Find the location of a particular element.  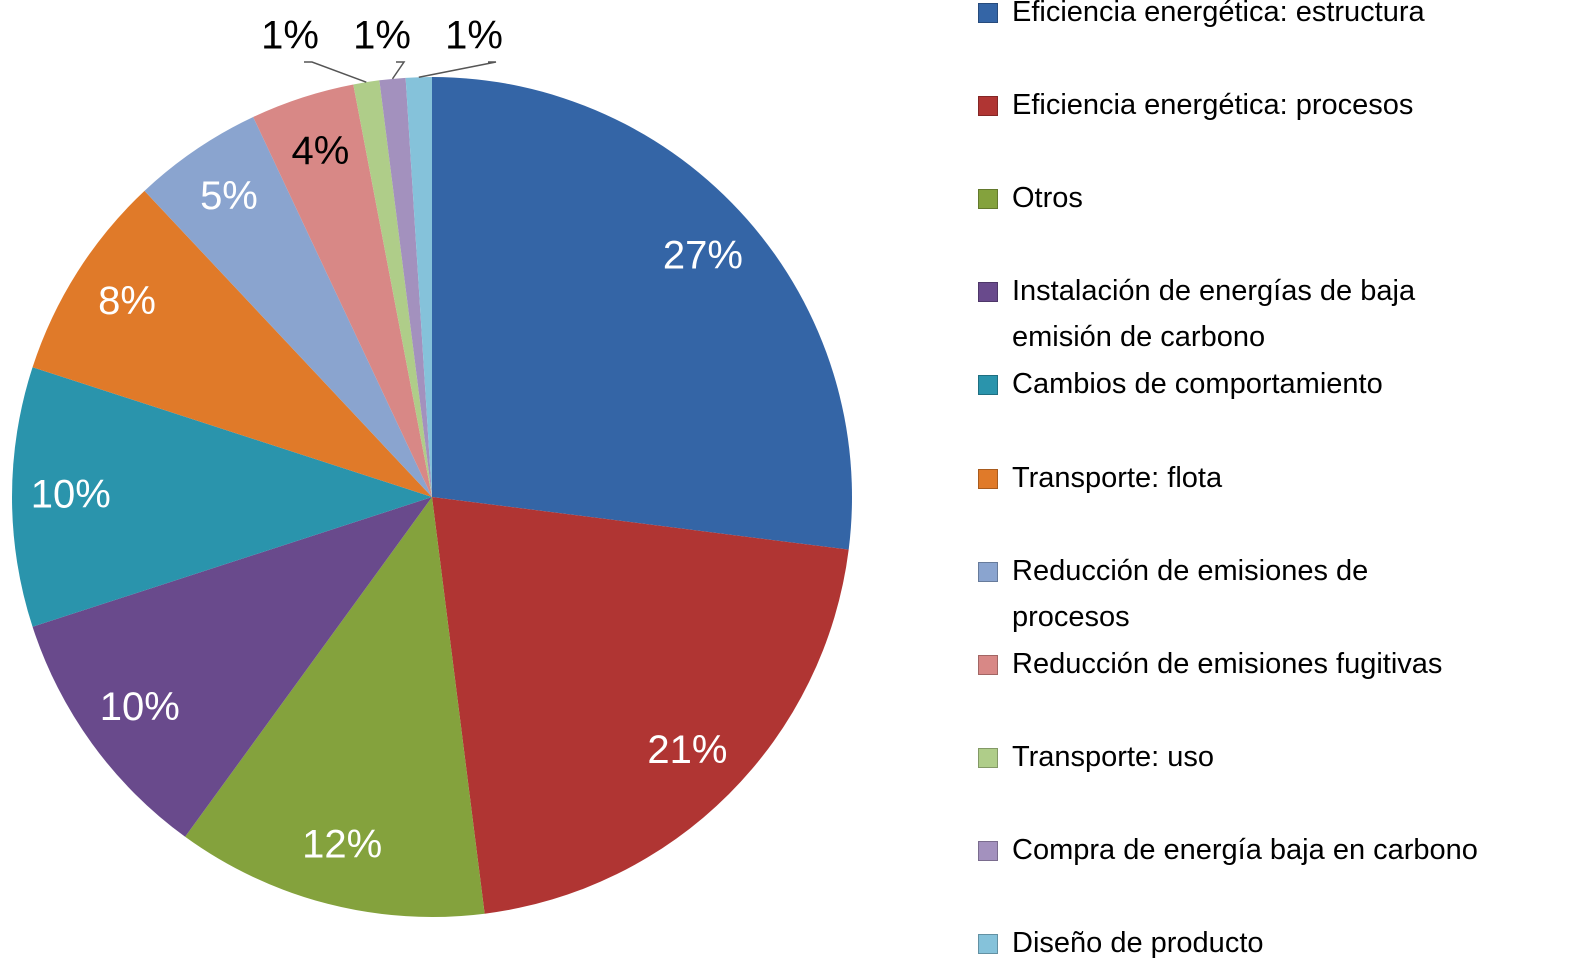

legend-label: Compra de energía baja en carbono is located at coordinates (1245, 849).